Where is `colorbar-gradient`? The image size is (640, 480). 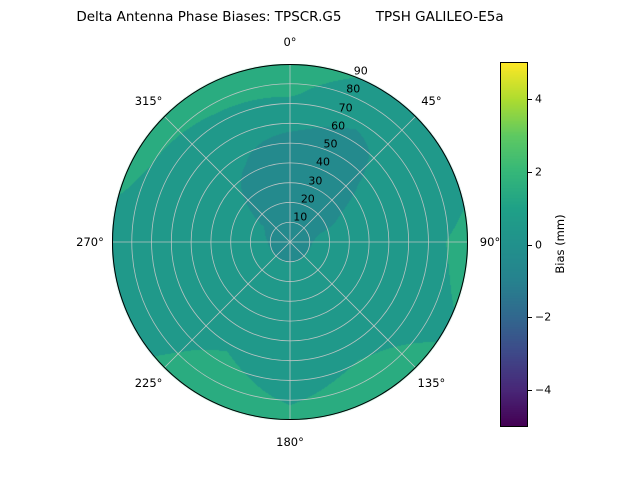 colorbar-gradient is located at coordinates (514, 244).